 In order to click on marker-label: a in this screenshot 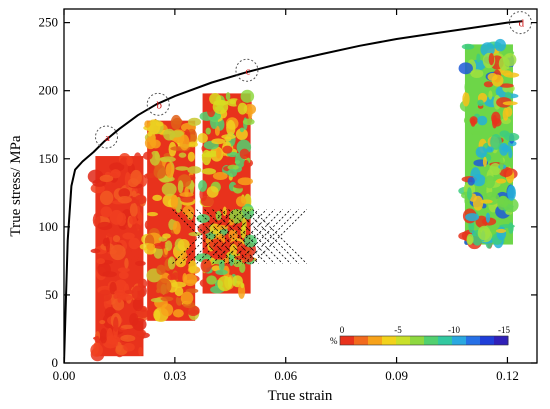, I will do `click(107, 138)`.